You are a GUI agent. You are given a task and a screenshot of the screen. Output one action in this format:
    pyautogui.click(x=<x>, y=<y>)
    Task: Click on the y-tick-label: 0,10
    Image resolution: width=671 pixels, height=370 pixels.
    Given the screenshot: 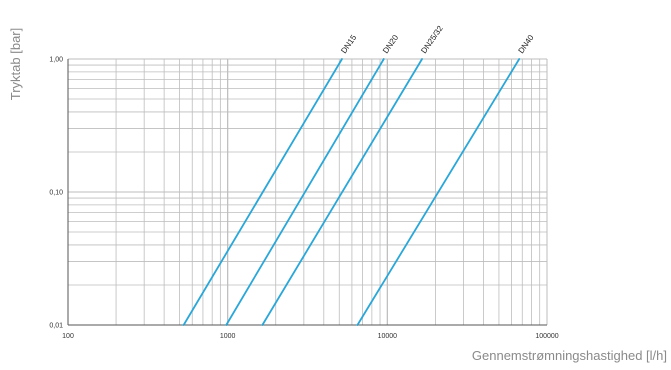 What is the action you would take?
    pyautogui.click(x=56, y=193)
    